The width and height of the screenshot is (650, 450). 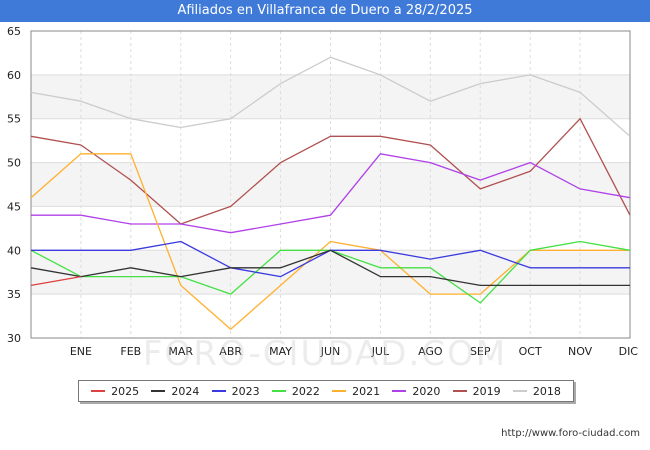 I want to click on x-tick-label: FEB, so click(x=130, y=351).